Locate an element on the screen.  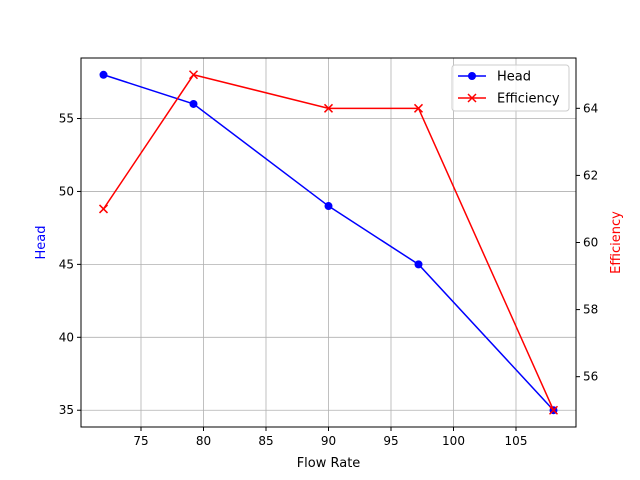
legend-label: Efficiency is located at coordinates (528, 99).